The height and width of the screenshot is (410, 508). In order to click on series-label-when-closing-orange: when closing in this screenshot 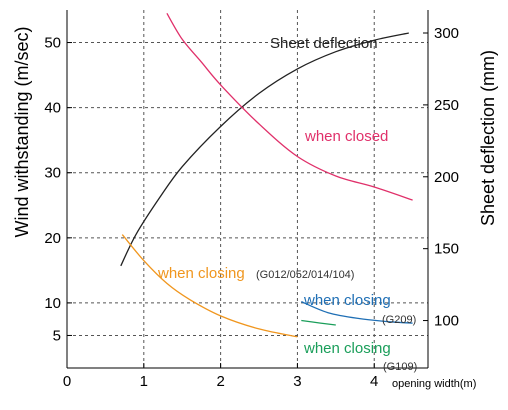, I will do `click(201, 273)`.